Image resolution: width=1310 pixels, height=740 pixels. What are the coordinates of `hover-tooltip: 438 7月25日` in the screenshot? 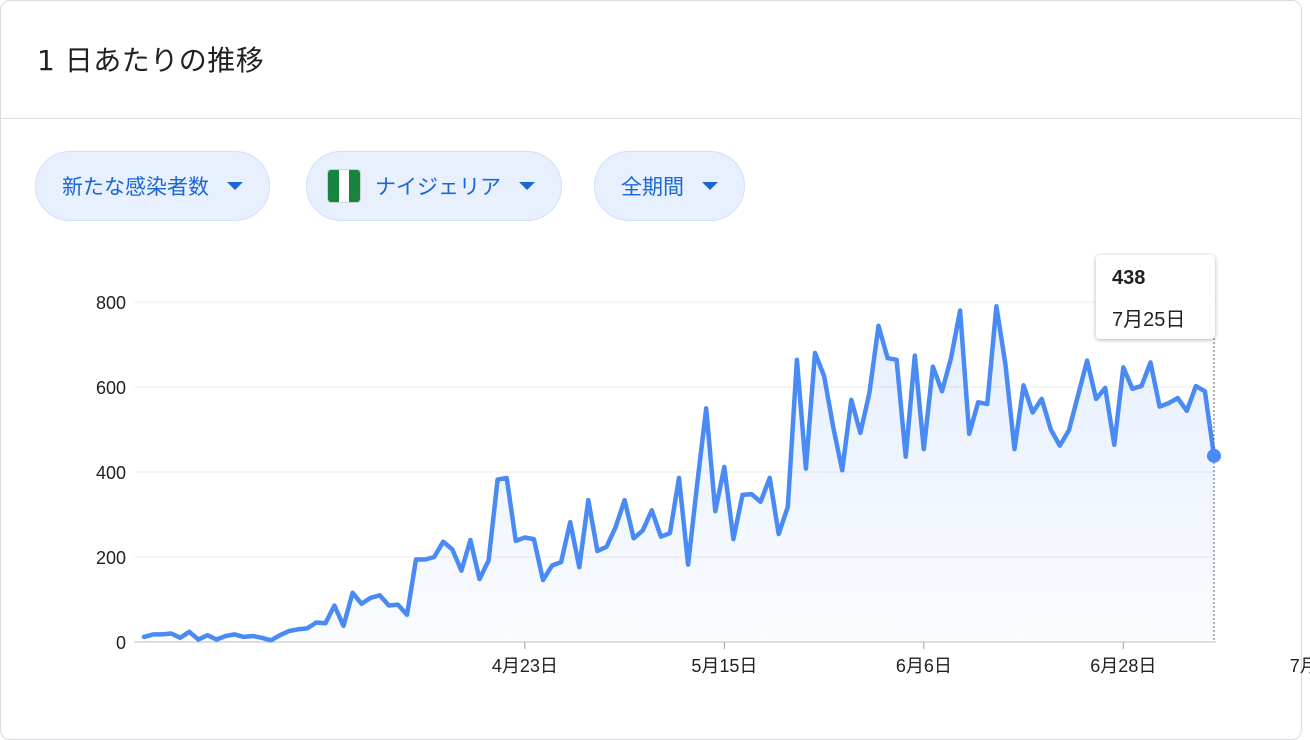 It's located at (1155, 297).